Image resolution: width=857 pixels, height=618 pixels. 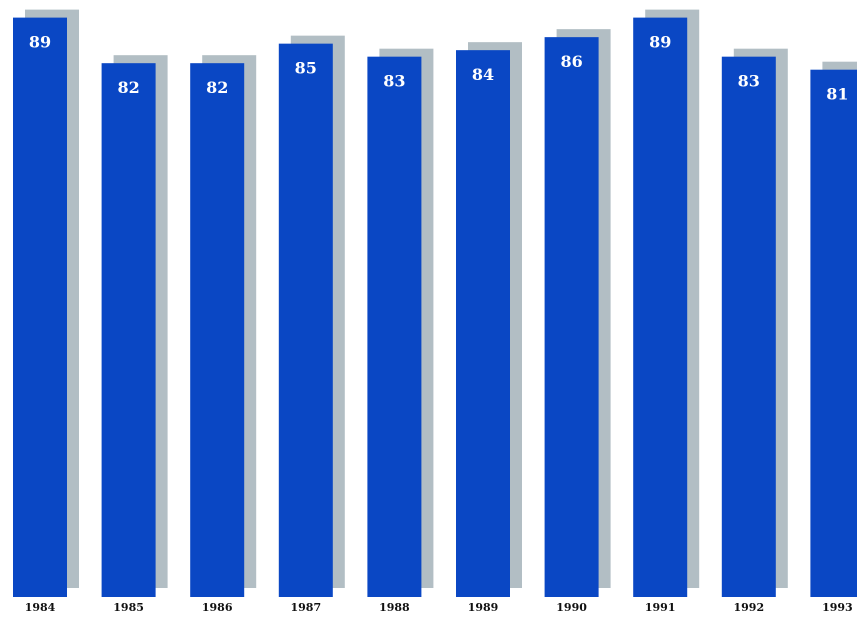 I want to click on x-tick-label-1984: 1984, so click(x=40, y=607).